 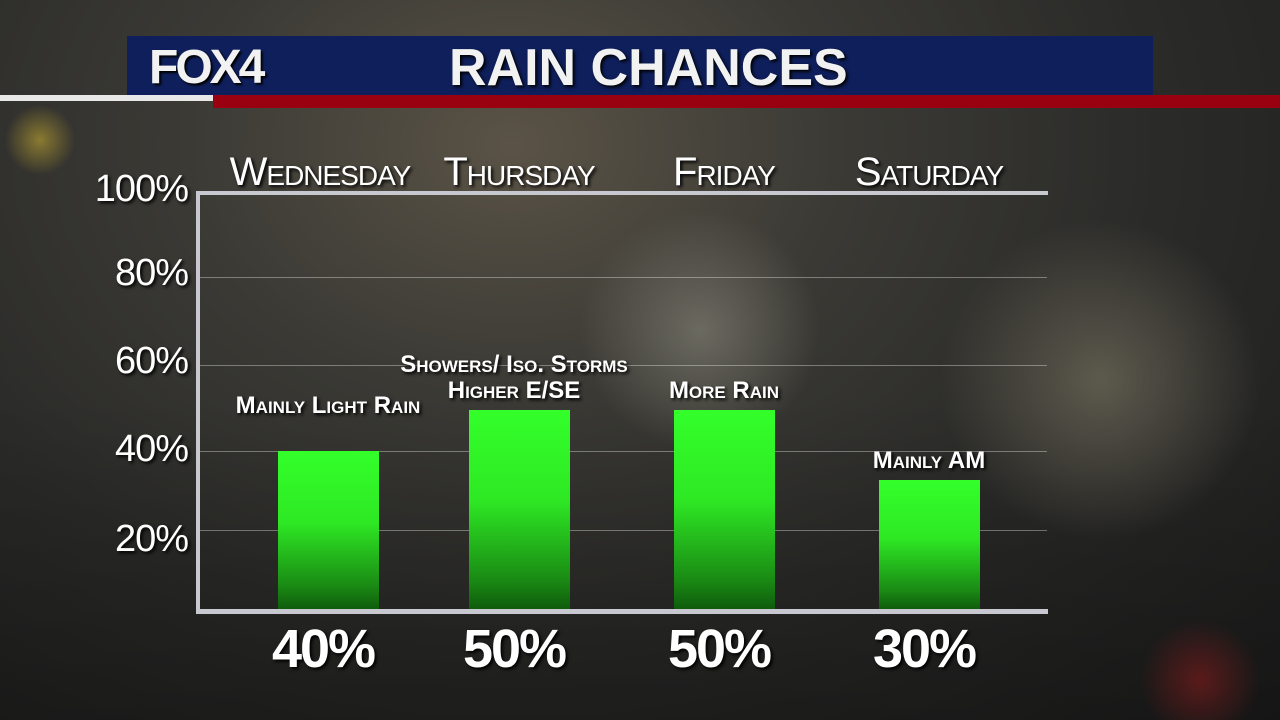 What do you see at coordinates (141, 189) in the screenshot?
I see `ytick-100: 100%` at bounding box center [141, 189].